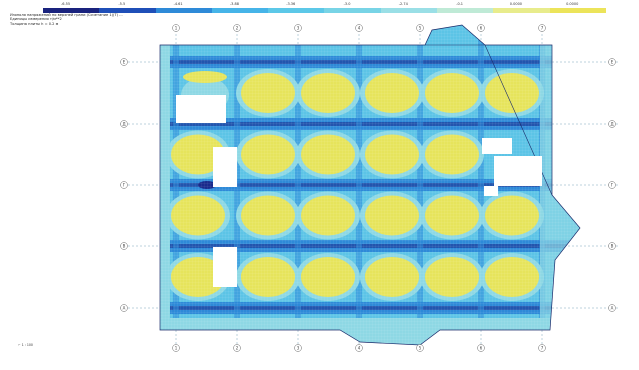  Describe the element at coordinates (489, 120) in the screenshot. I see `slab-edge-line` at that location.